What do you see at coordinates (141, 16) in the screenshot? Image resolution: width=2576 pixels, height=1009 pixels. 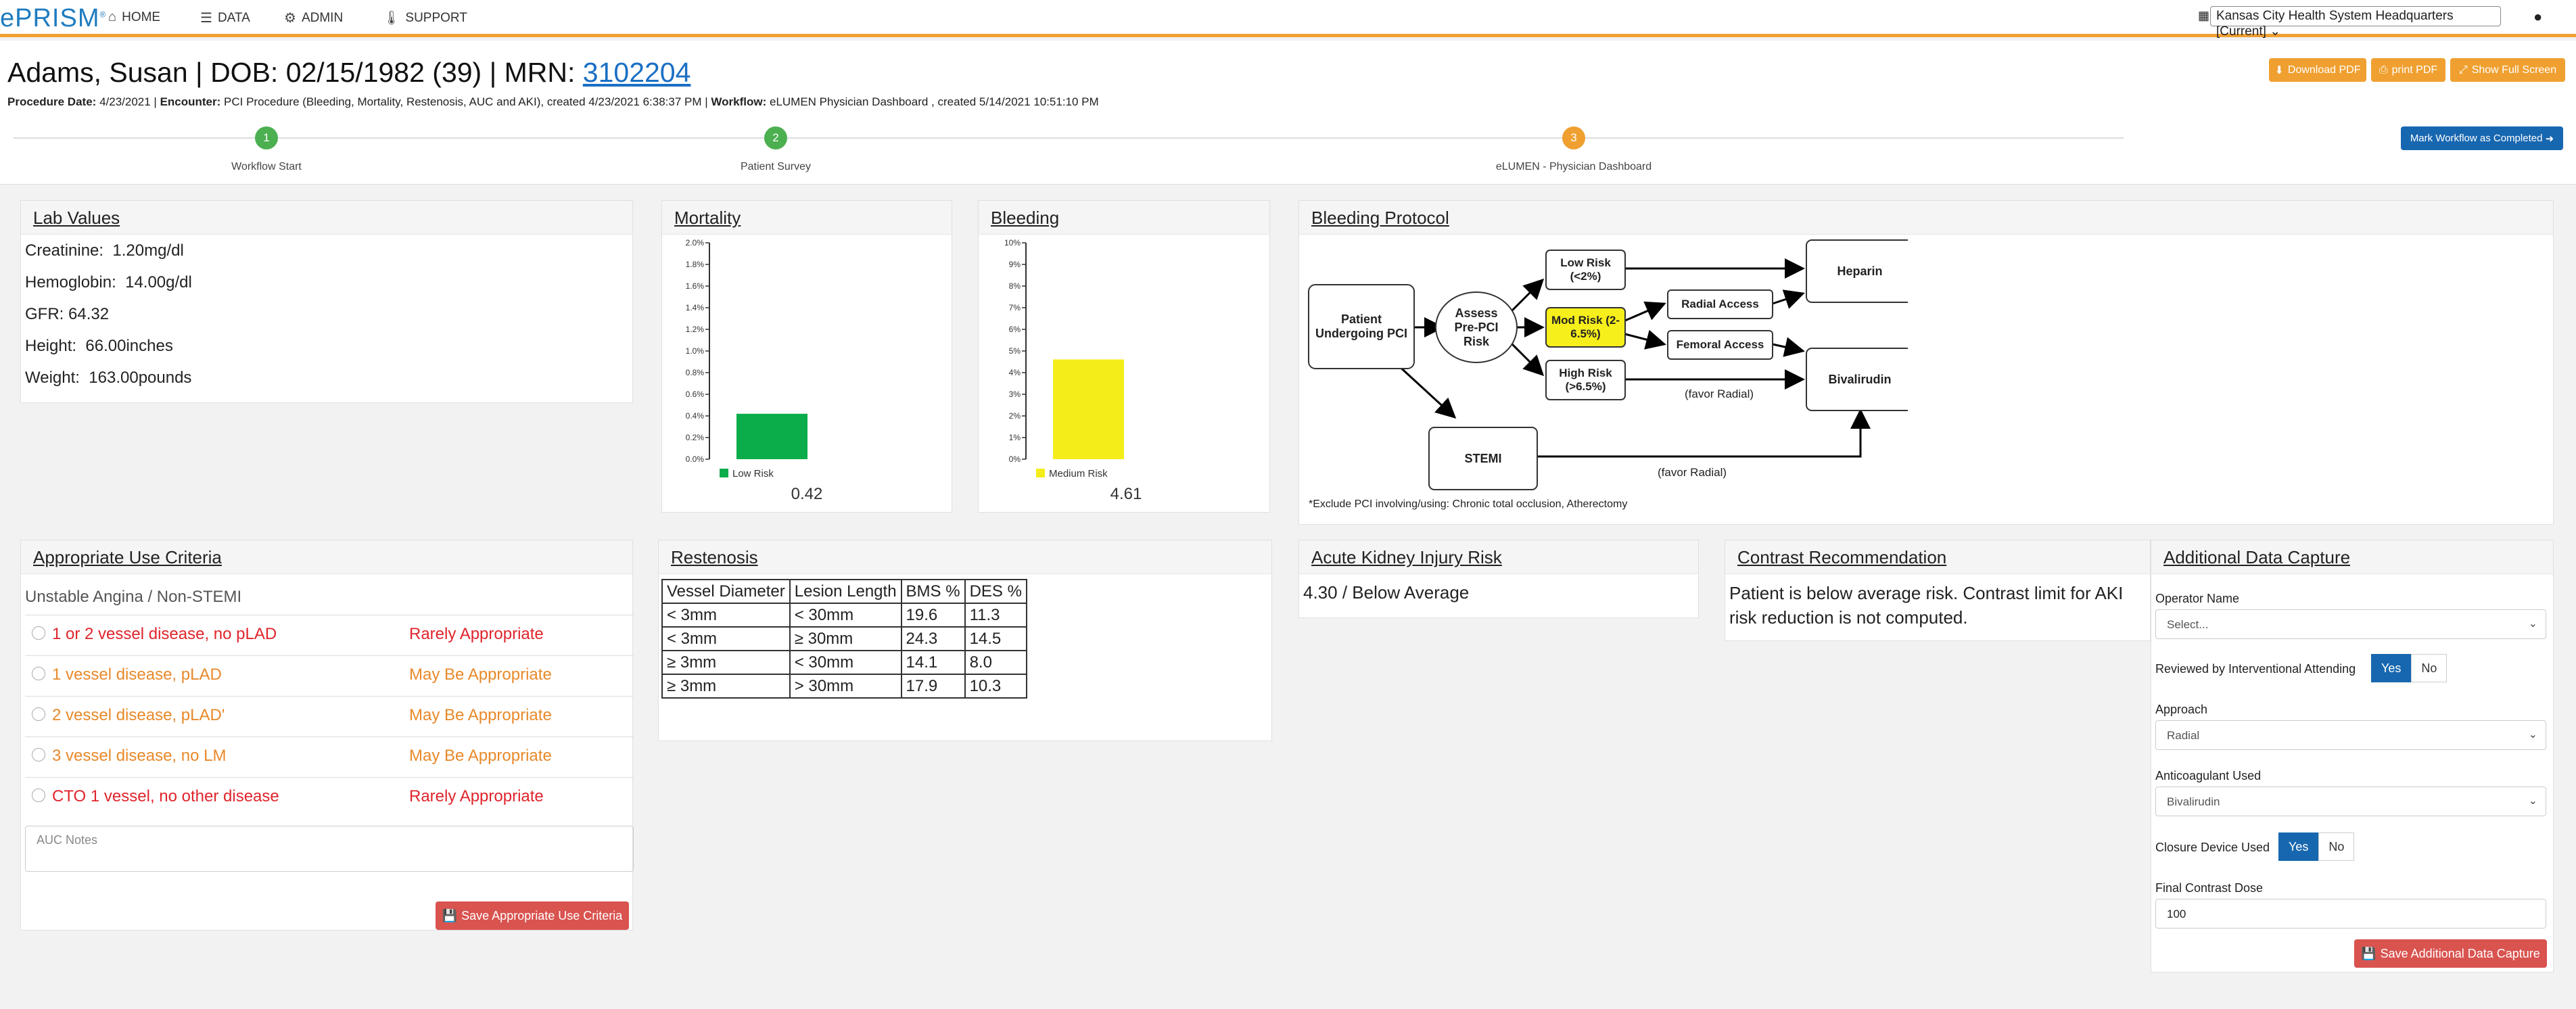 I see `nav-home-label: HOME` at bounding box center [141, 16].